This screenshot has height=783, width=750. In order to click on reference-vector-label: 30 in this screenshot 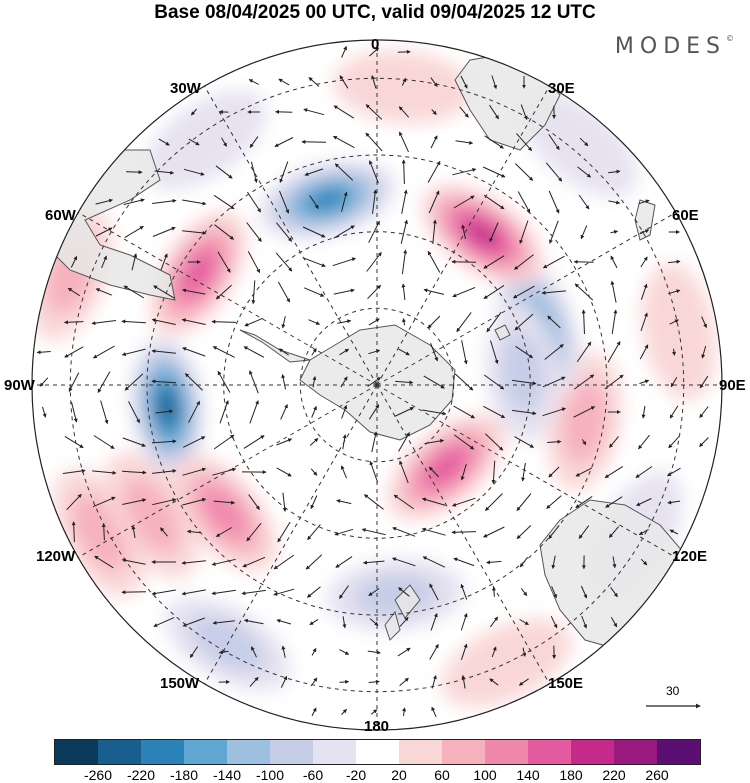, I will do `click(673, 691)`.